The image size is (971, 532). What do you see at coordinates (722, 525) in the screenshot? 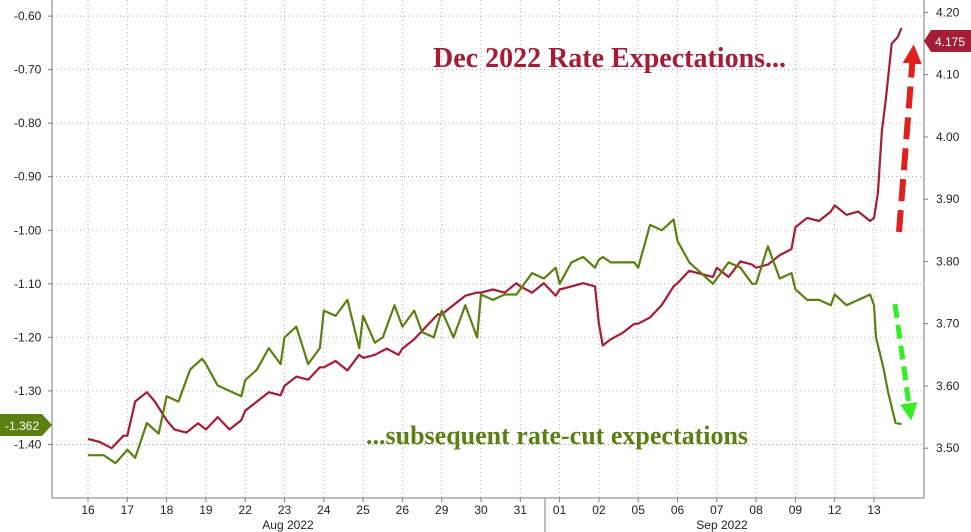
I see `month-label-sep: Sep 2022` at bounding box center [722, 525].